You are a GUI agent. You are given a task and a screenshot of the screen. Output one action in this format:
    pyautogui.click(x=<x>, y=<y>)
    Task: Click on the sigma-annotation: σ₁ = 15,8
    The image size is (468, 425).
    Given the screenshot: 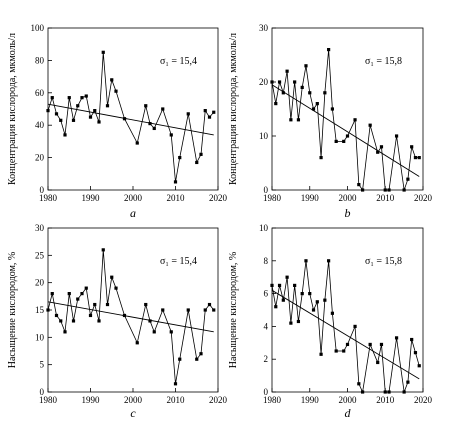 What is the action you would take?
    pyautogui.click(x=383, y=61)
    